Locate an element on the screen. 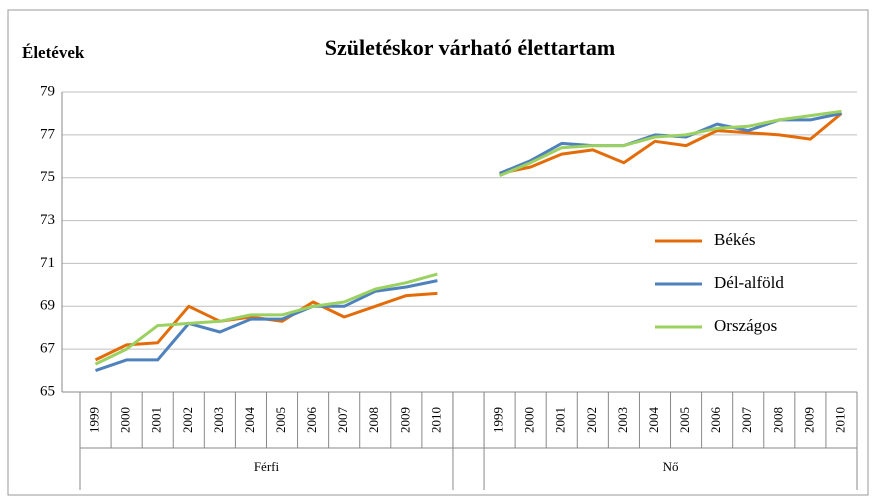 Image resolution: width=877 pixels, height=502 pixels. group-label: Nő is located at coordinates (671, 466).